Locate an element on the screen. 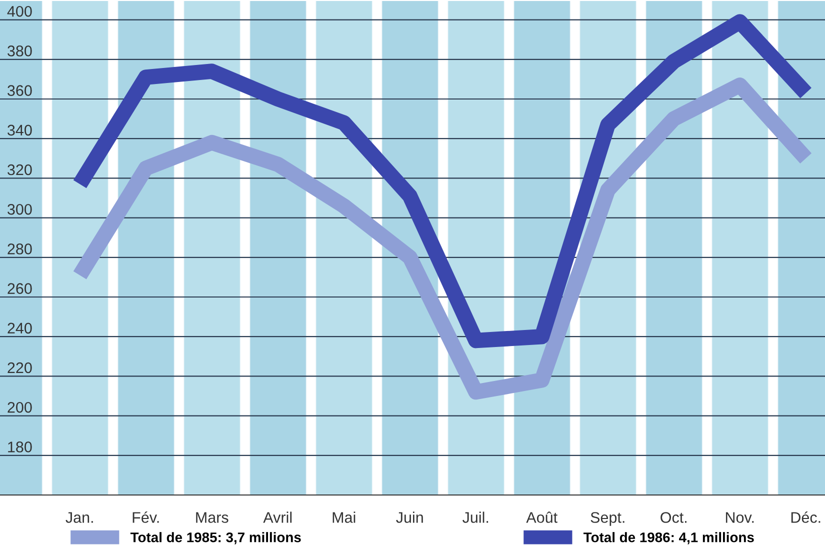  x-tick-label: Déc. is located at coordinates (805, 517).